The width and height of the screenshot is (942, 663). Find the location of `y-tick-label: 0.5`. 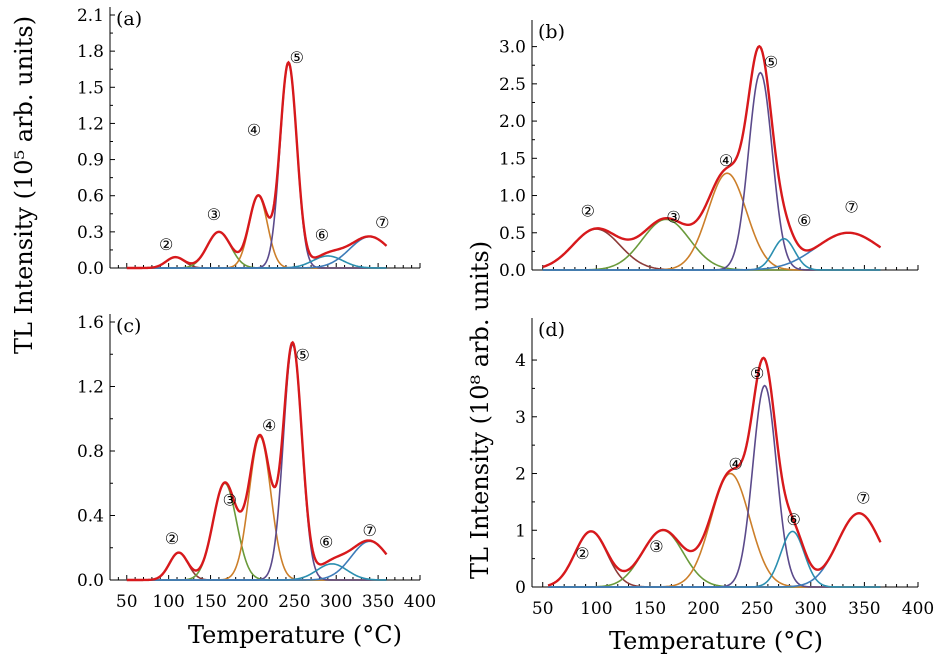

y-tick-label: 0.5 is located at coordinates (512, 234).